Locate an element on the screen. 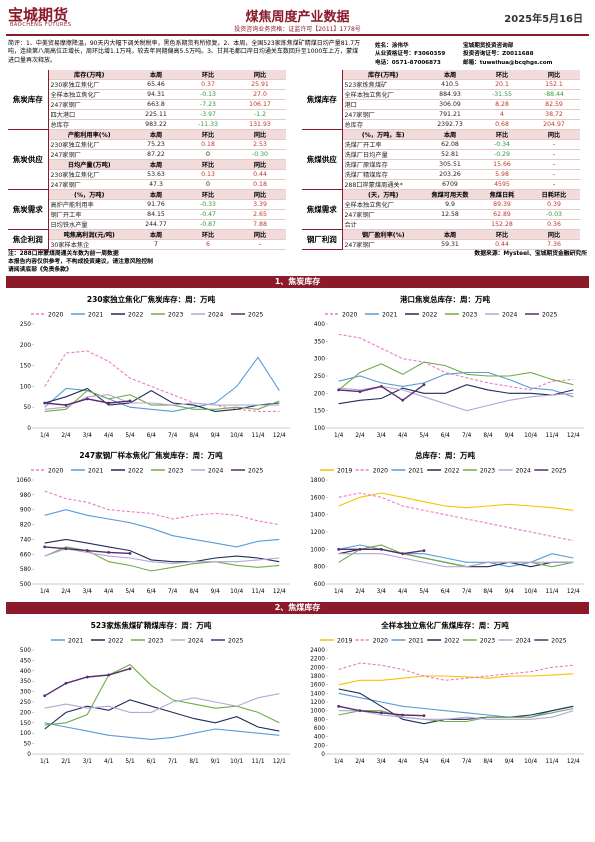  cell: 0.36 is located at coordinates (554, 224).